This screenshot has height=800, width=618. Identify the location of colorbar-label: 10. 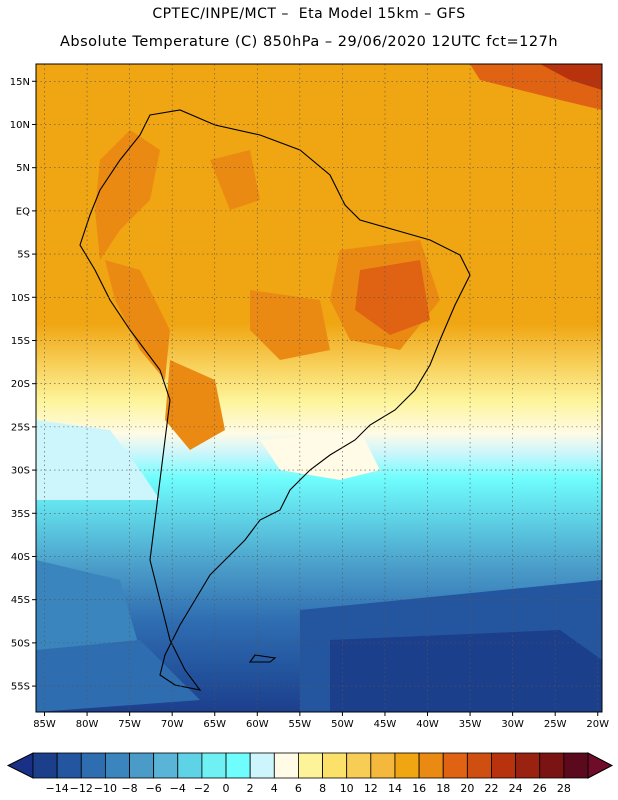
(347, 788).